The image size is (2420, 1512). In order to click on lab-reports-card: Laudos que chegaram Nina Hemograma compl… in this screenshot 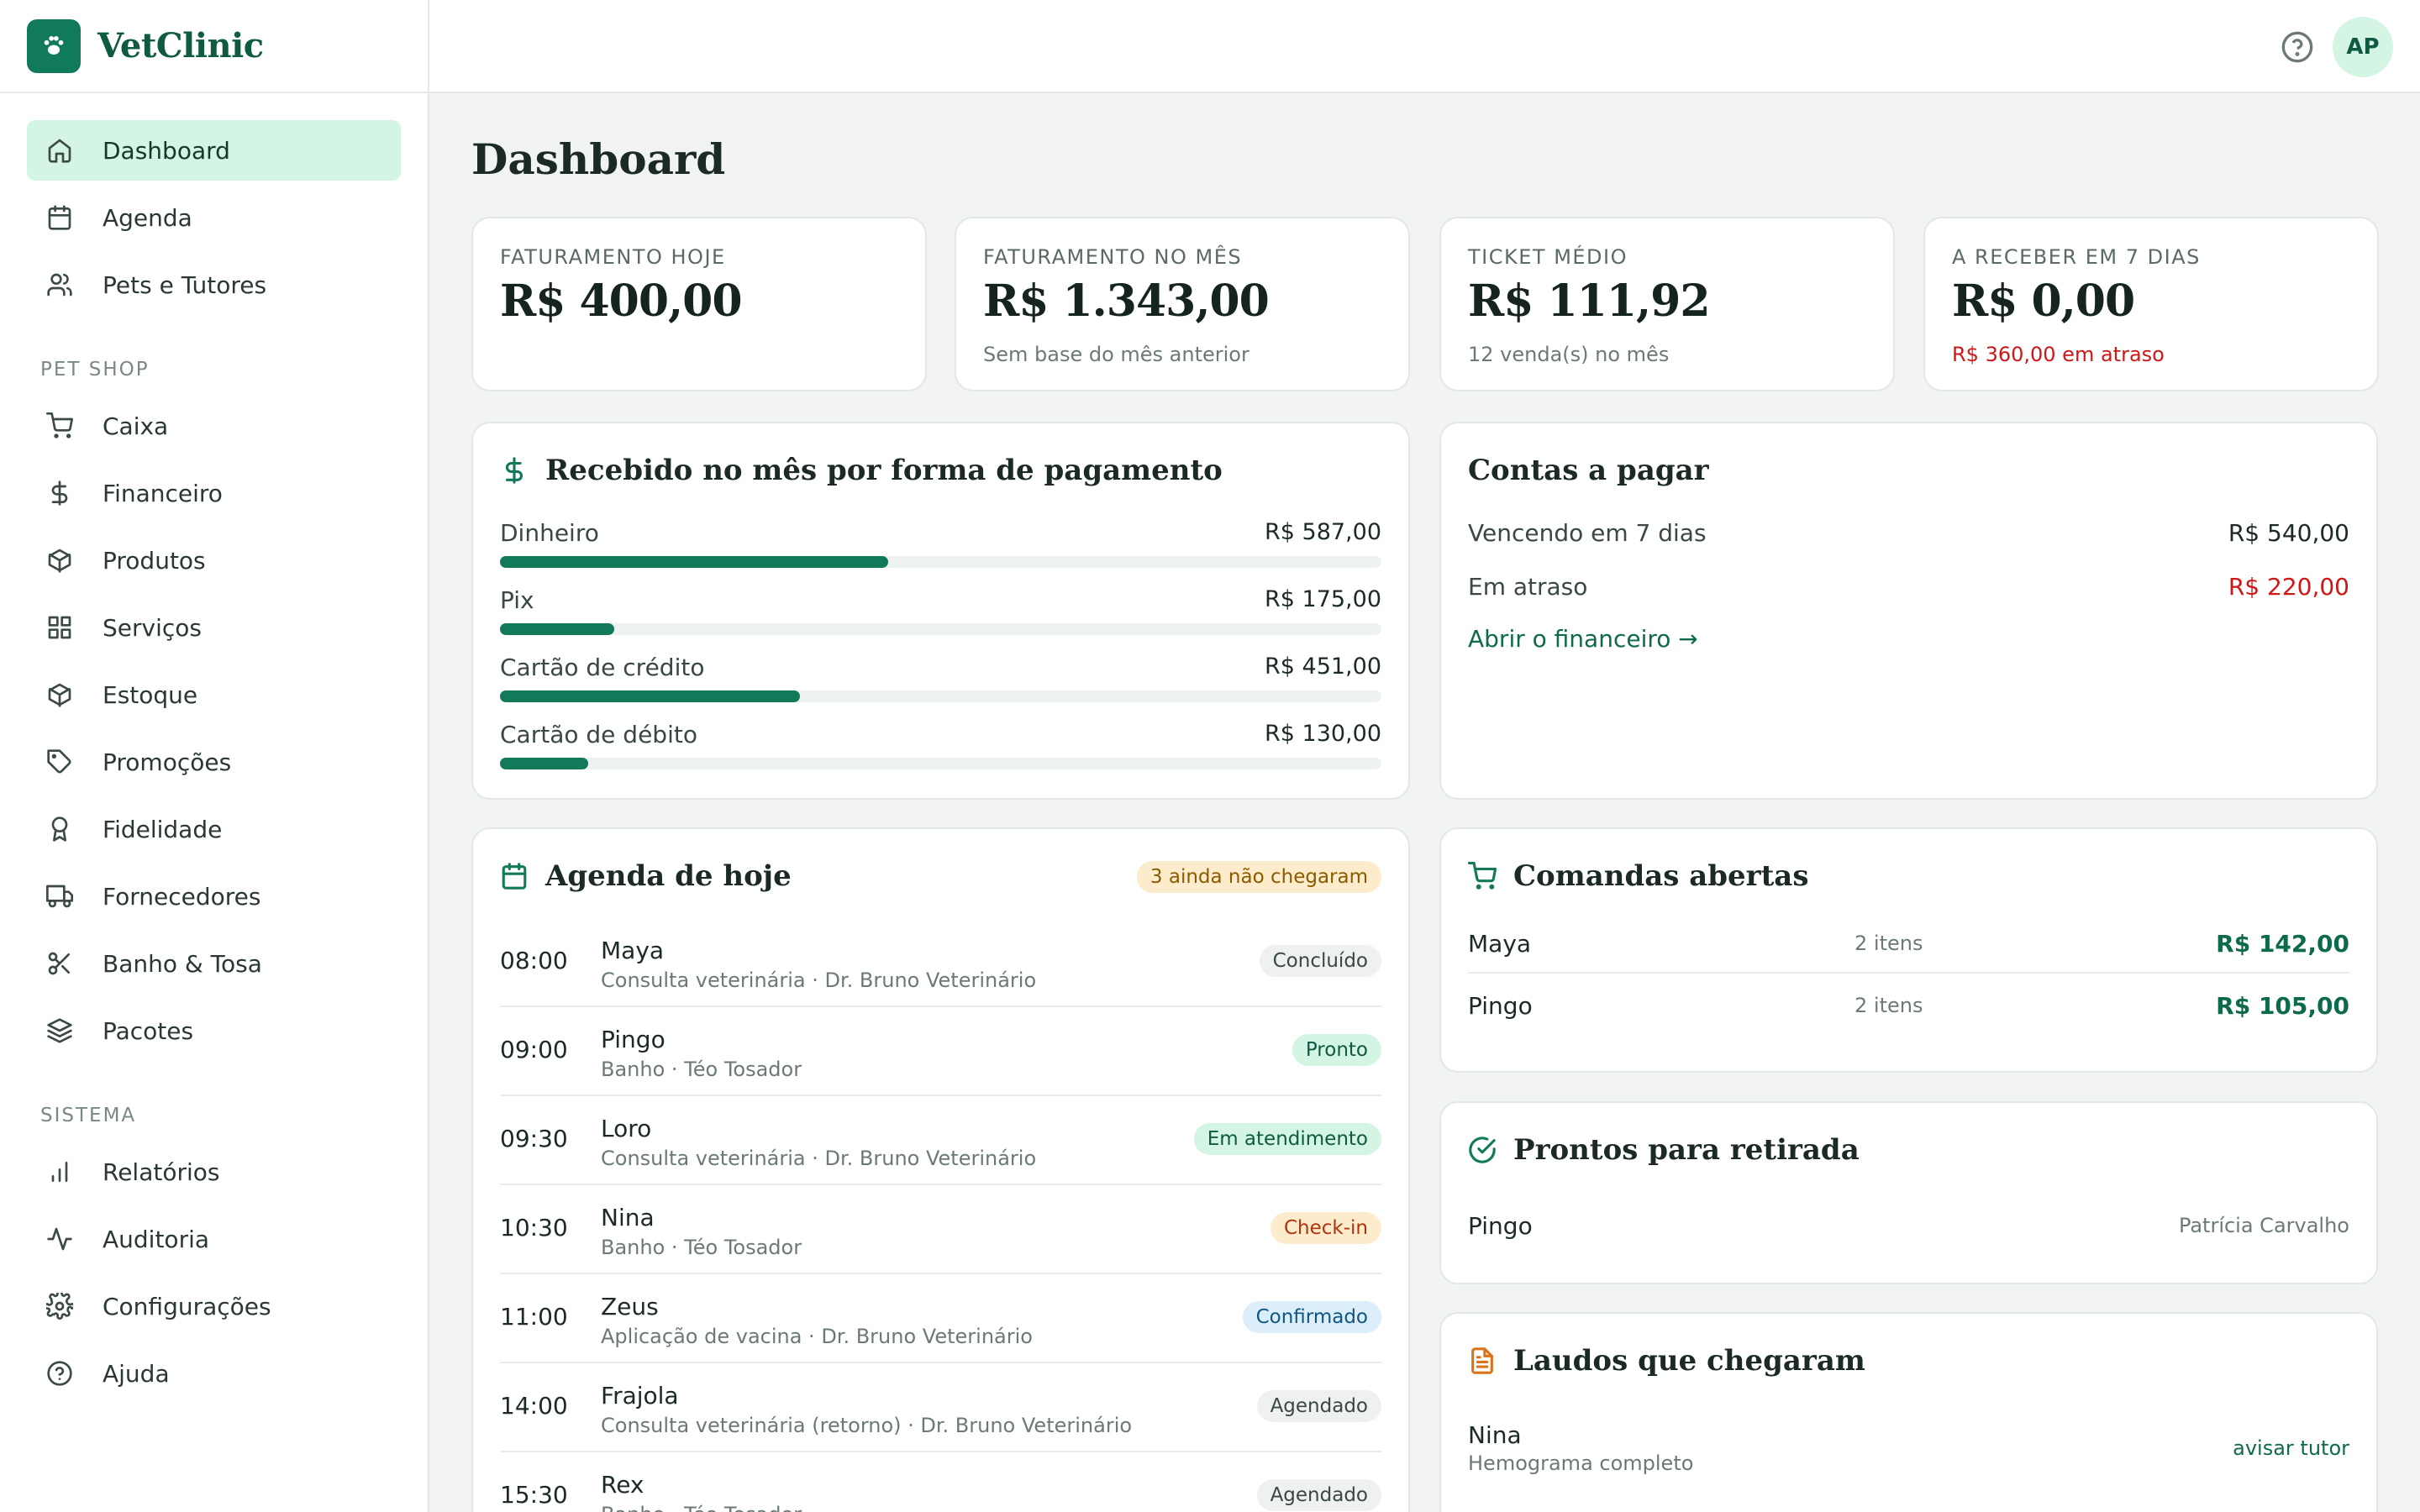, I will do `click(1909, 1412)`.